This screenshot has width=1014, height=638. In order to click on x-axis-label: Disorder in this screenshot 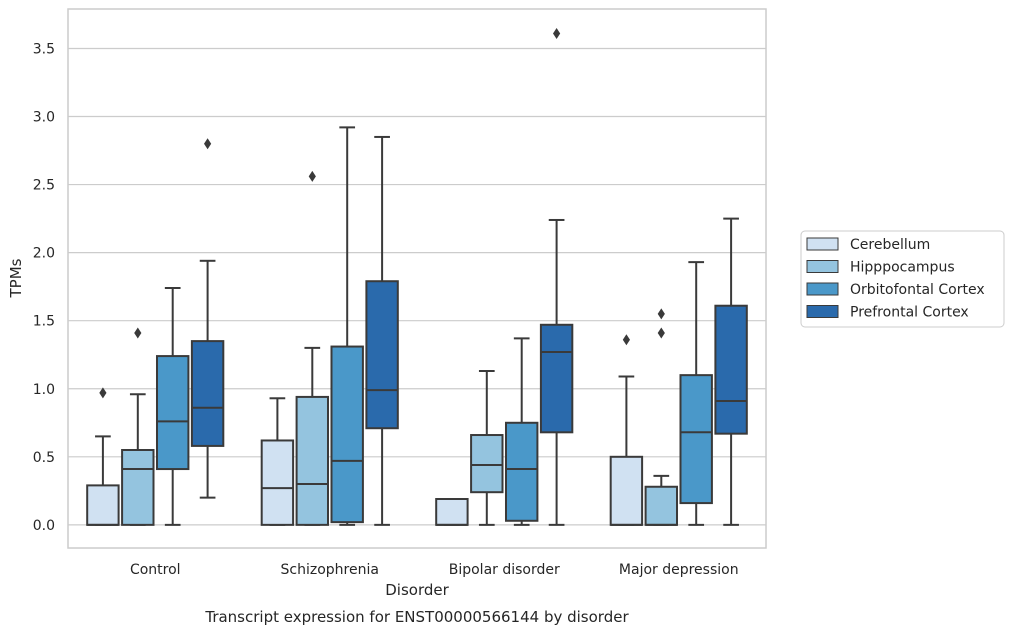, I will do `click(417, 590)`.